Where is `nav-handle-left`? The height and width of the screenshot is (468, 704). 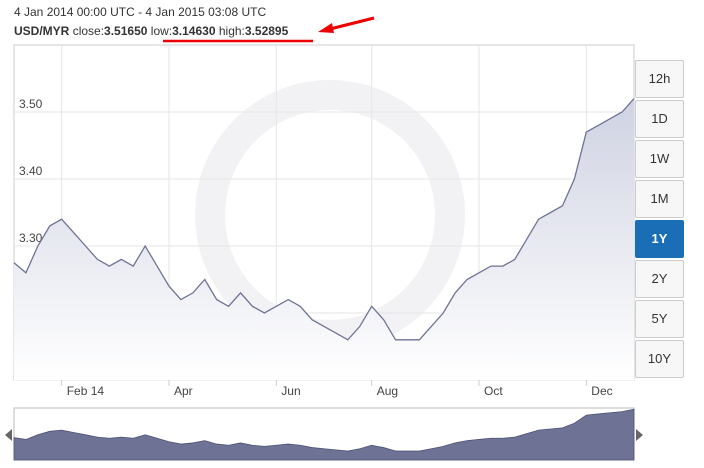 nav-handle-left is located at coordinates (8, 435).